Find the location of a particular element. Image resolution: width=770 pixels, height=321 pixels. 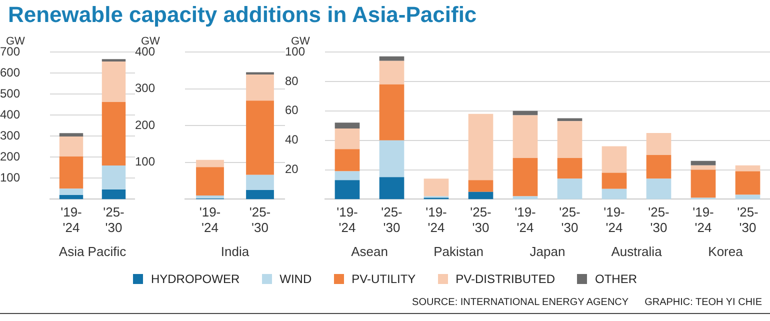

legend-label: OTHER is located at coordinates (616, 279).